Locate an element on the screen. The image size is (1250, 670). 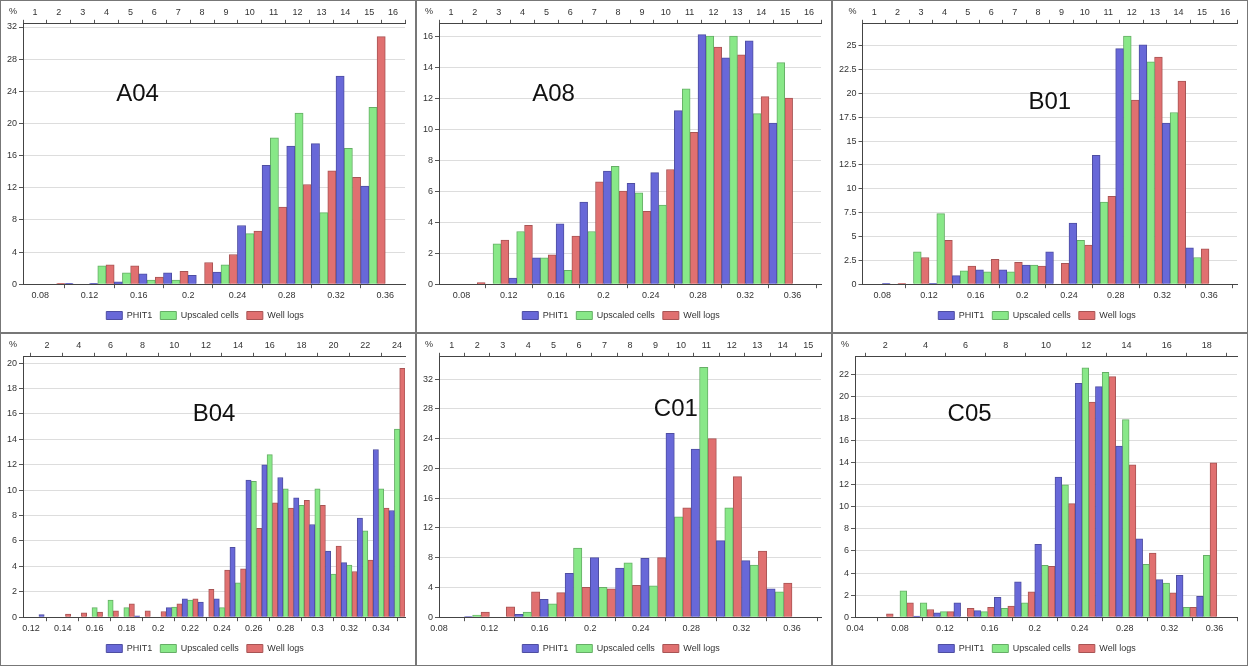
y-tick-label: 7.5 is located at coordinates (850, 212).